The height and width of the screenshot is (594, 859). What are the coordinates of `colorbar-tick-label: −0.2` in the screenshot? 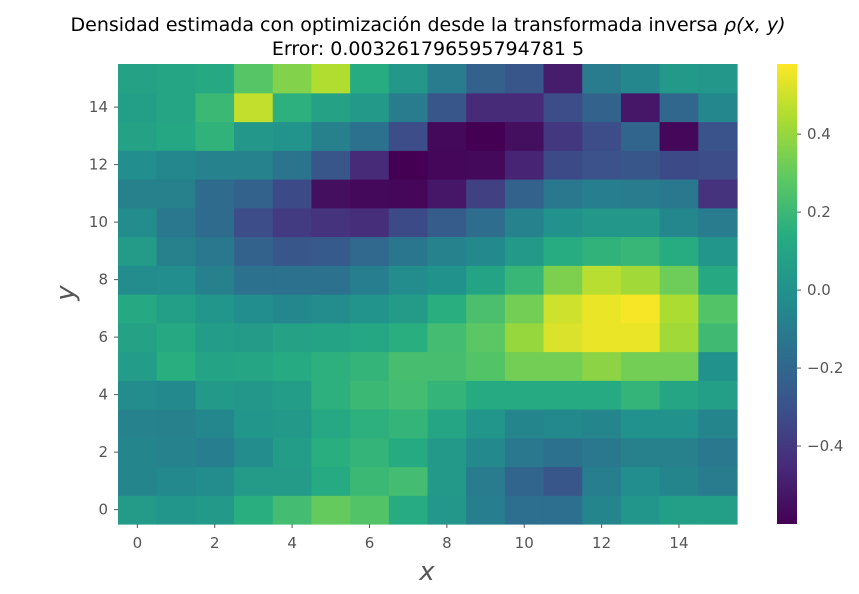 It's located at (825, 368).